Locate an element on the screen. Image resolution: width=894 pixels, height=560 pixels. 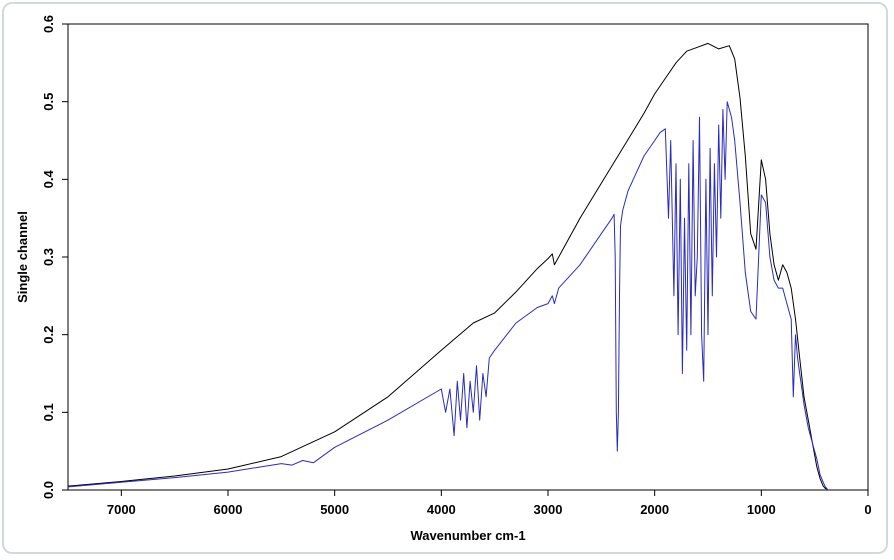
y-tick-label: 0.2 is located at coordinates (48, 335).